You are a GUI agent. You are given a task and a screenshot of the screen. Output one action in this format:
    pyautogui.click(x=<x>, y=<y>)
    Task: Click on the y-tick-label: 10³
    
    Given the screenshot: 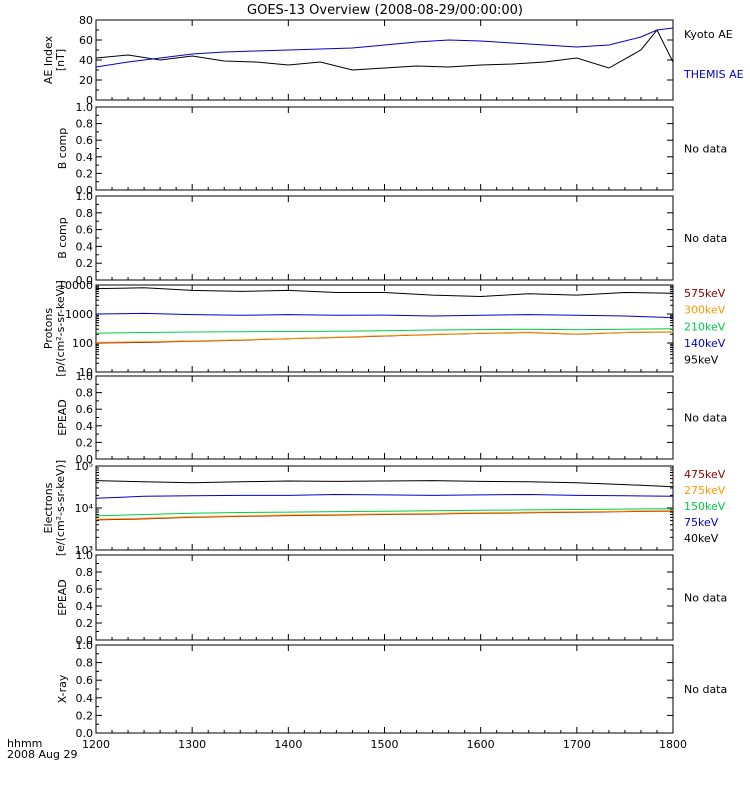 What is the action you would take?
    pyautogui.click(x=84, y=550)
    